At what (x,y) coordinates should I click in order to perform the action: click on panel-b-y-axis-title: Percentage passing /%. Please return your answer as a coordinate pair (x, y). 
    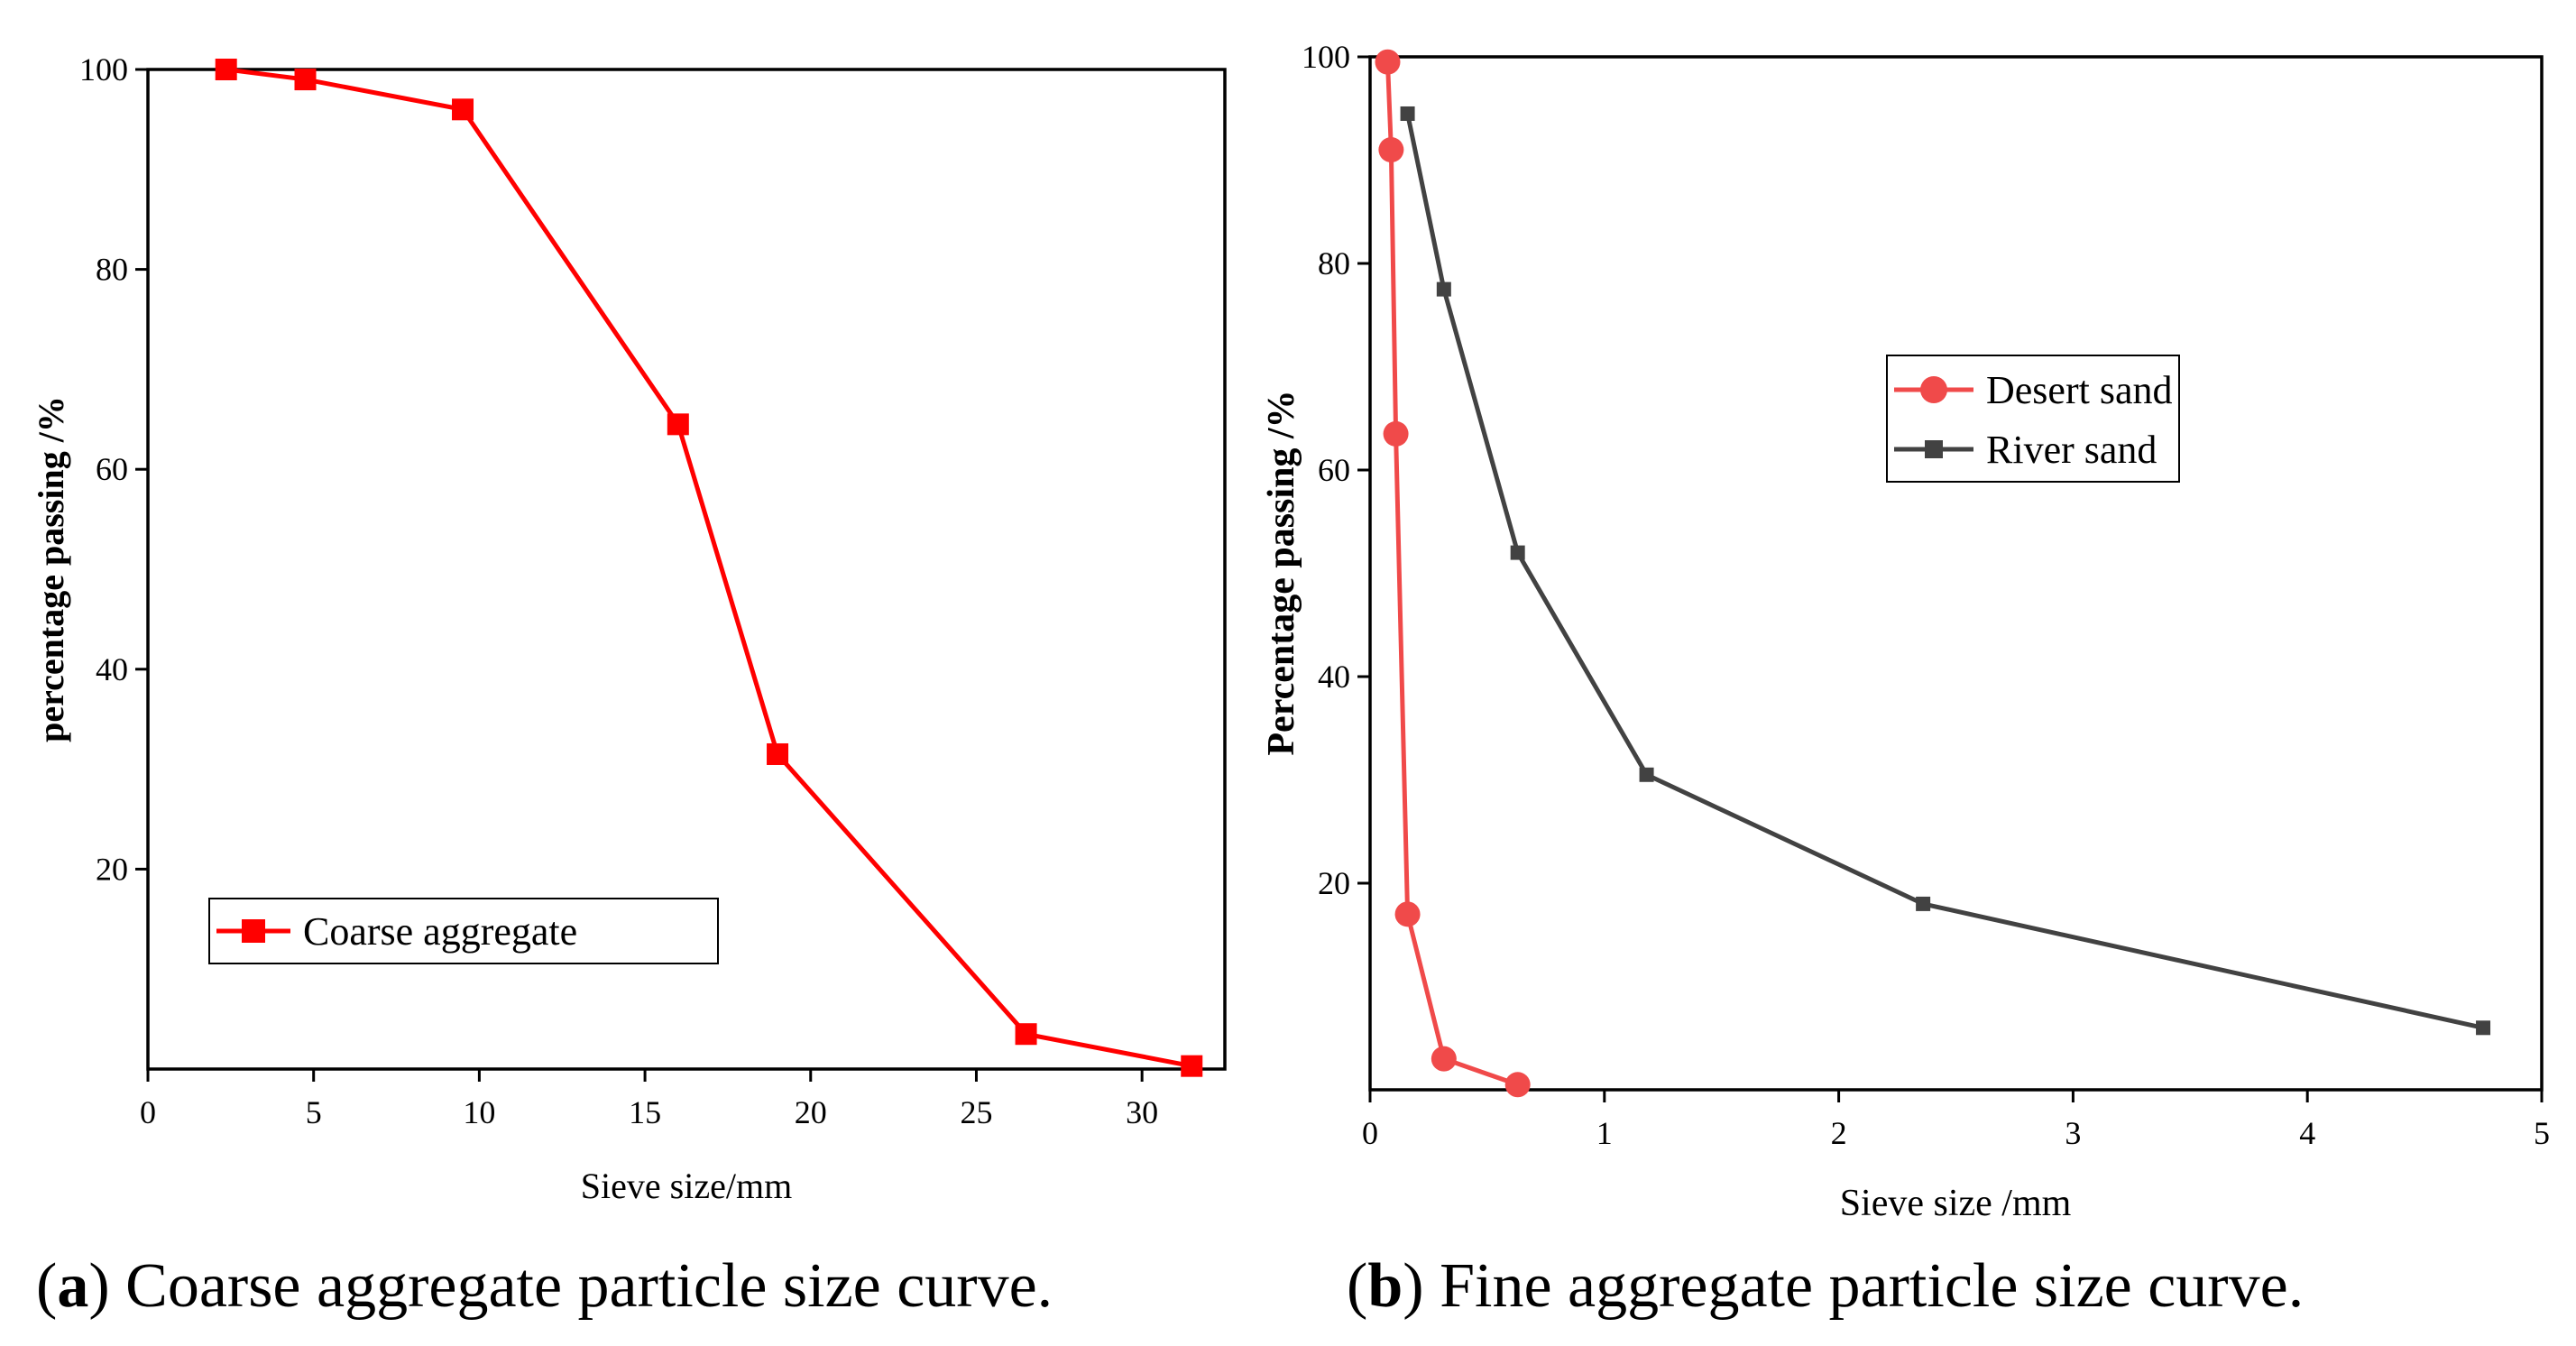
    Looking at the image, I should click on (1281, 573).